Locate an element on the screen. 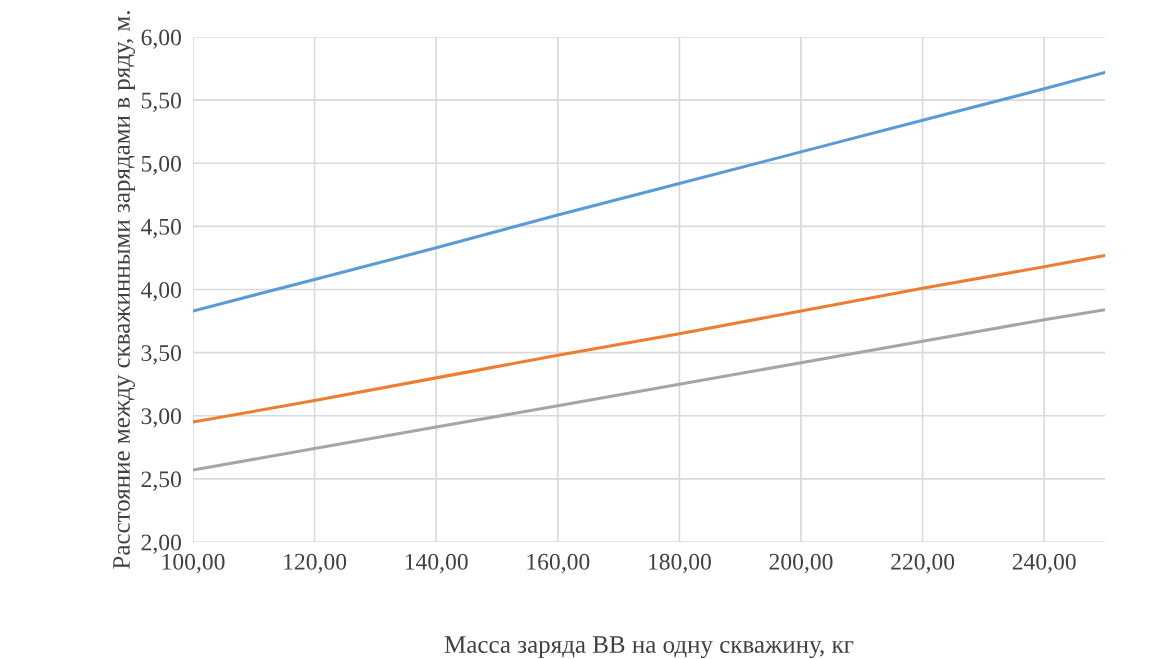  y-axis-title: Расстояние между скважинными зарядами в ряду, м. is located at coordinates (124, 290).